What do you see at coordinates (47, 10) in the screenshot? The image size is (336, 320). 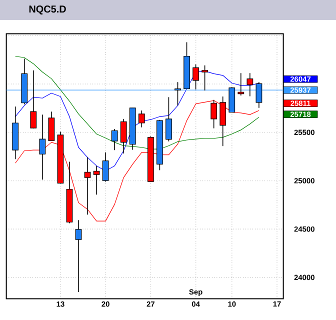 I see `chart-title: NQC5.D` at bounding box center [47, 10].